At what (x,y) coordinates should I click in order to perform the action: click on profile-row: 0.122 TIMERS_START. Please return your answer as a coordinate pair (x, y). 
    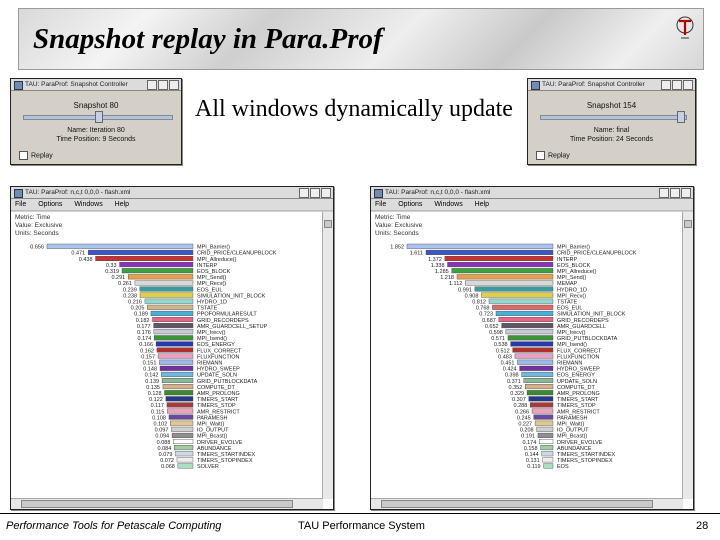
    Looking at the image, I should click on (194, 400).